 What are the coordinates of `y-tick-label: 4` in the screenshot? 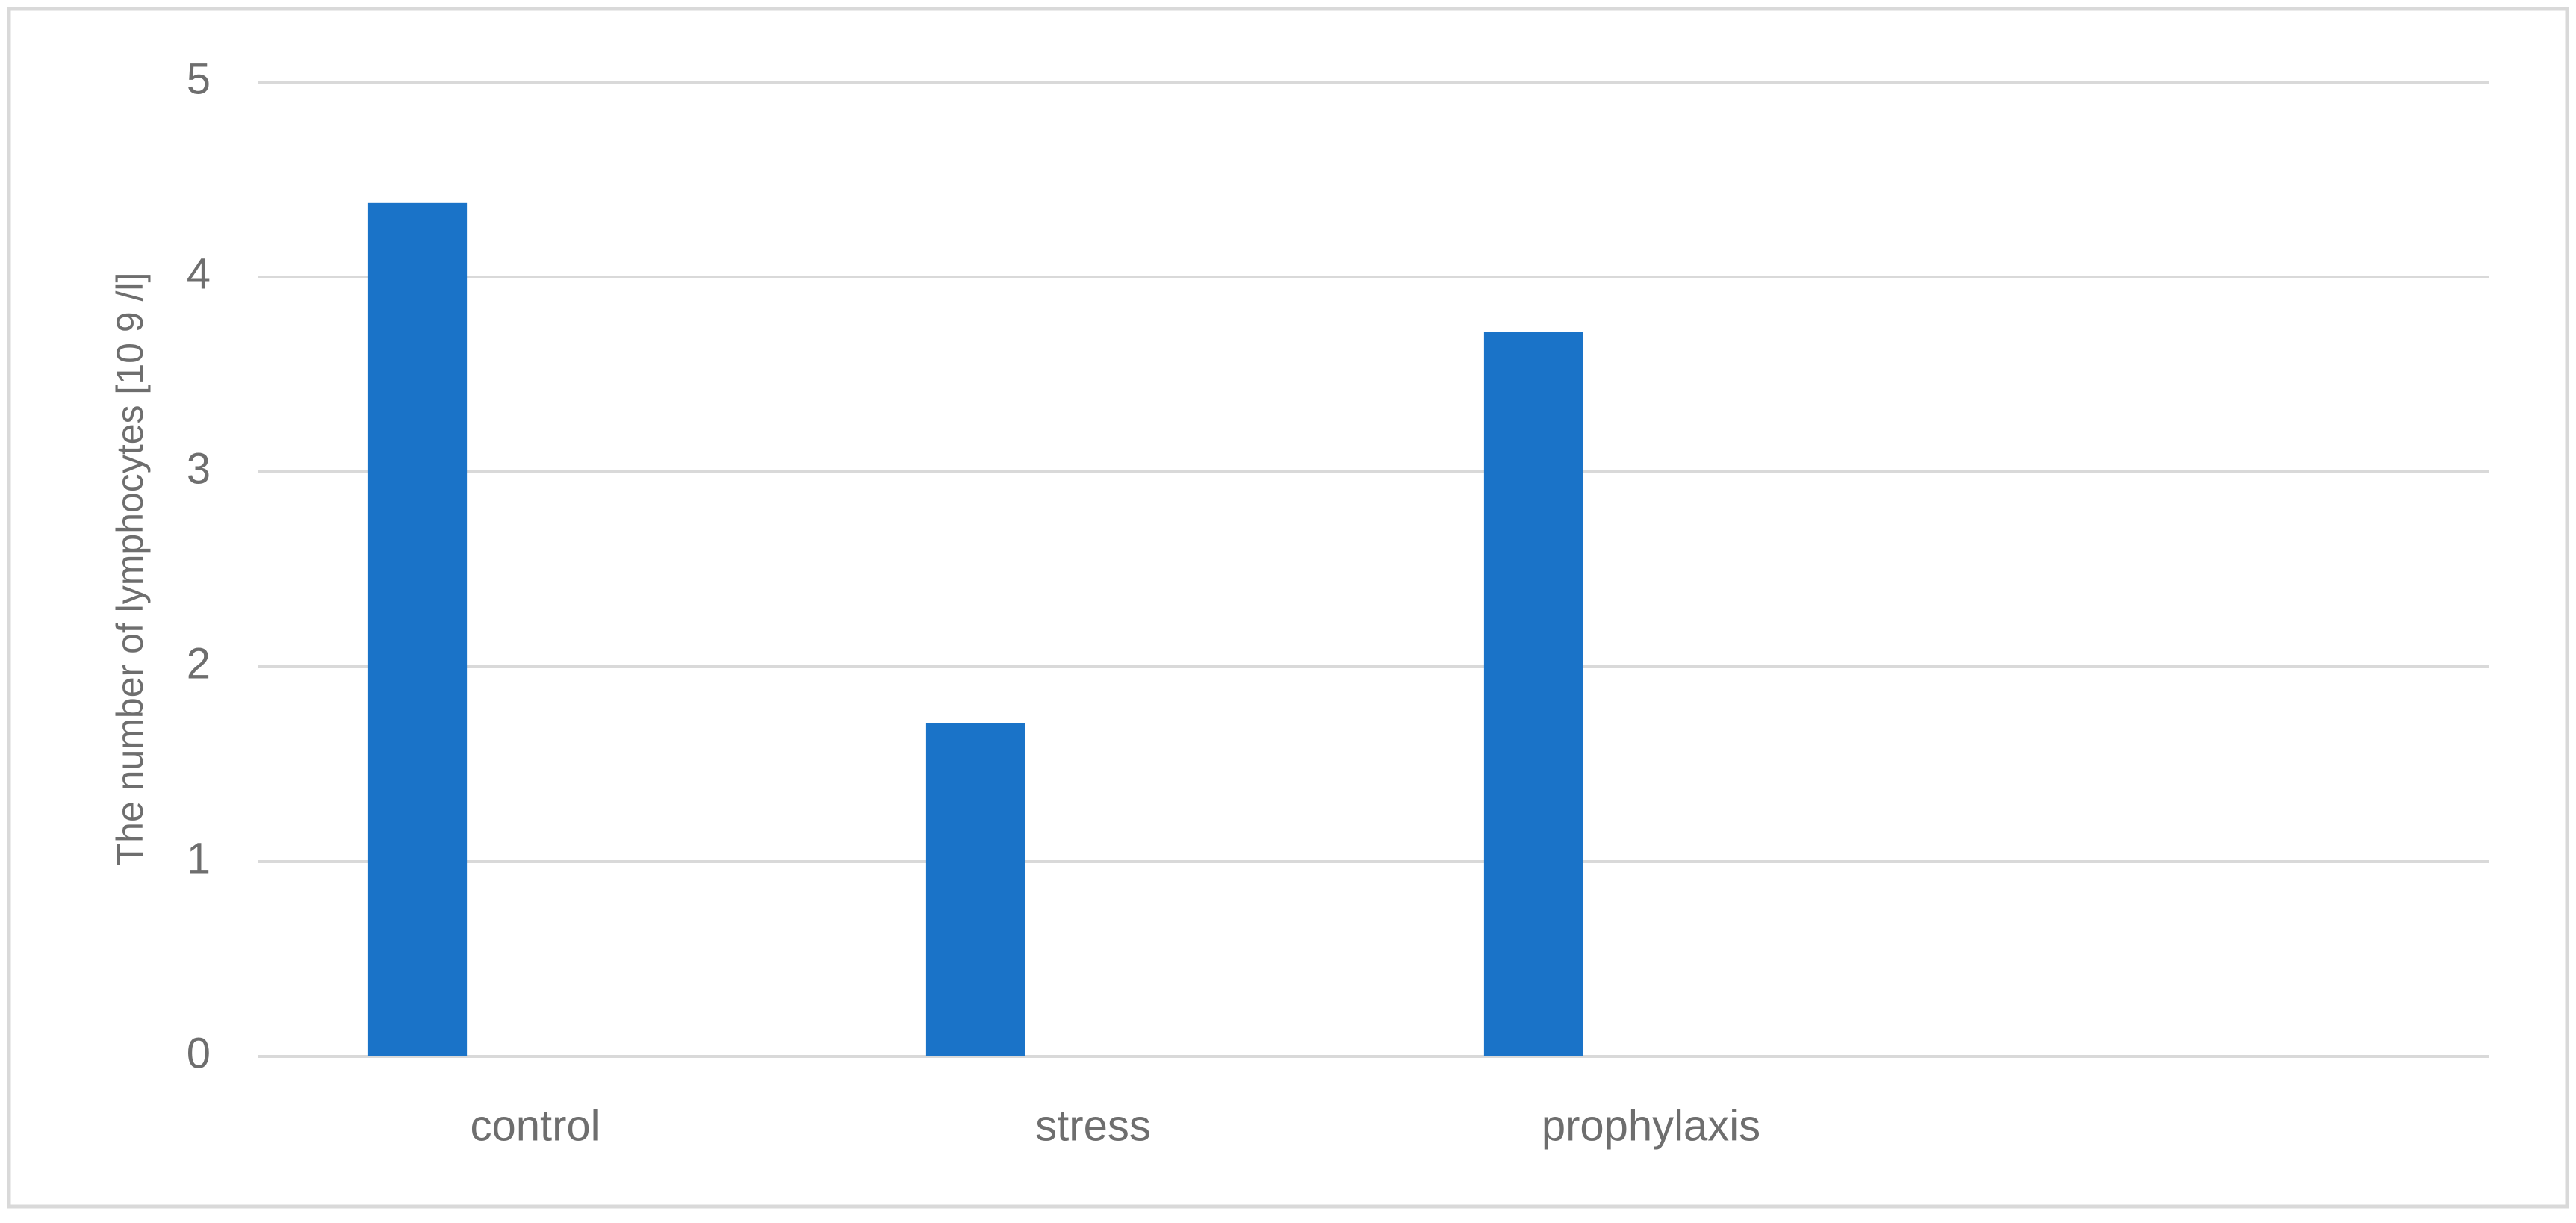 It's located at (199, 273).